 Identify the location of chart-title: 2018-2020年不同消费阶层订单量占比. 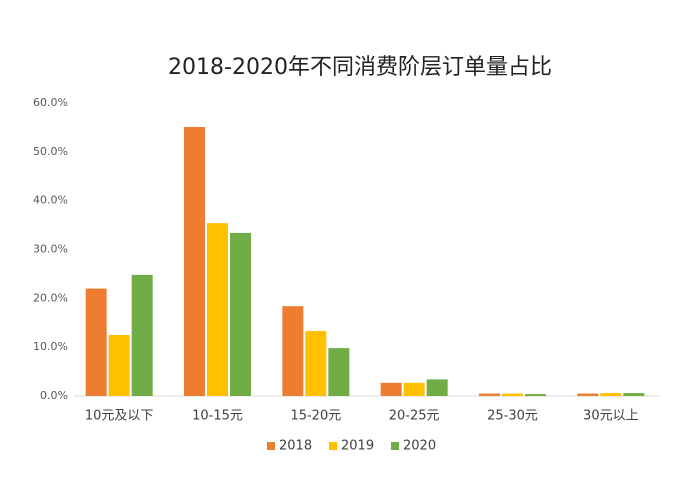
(360, 67).